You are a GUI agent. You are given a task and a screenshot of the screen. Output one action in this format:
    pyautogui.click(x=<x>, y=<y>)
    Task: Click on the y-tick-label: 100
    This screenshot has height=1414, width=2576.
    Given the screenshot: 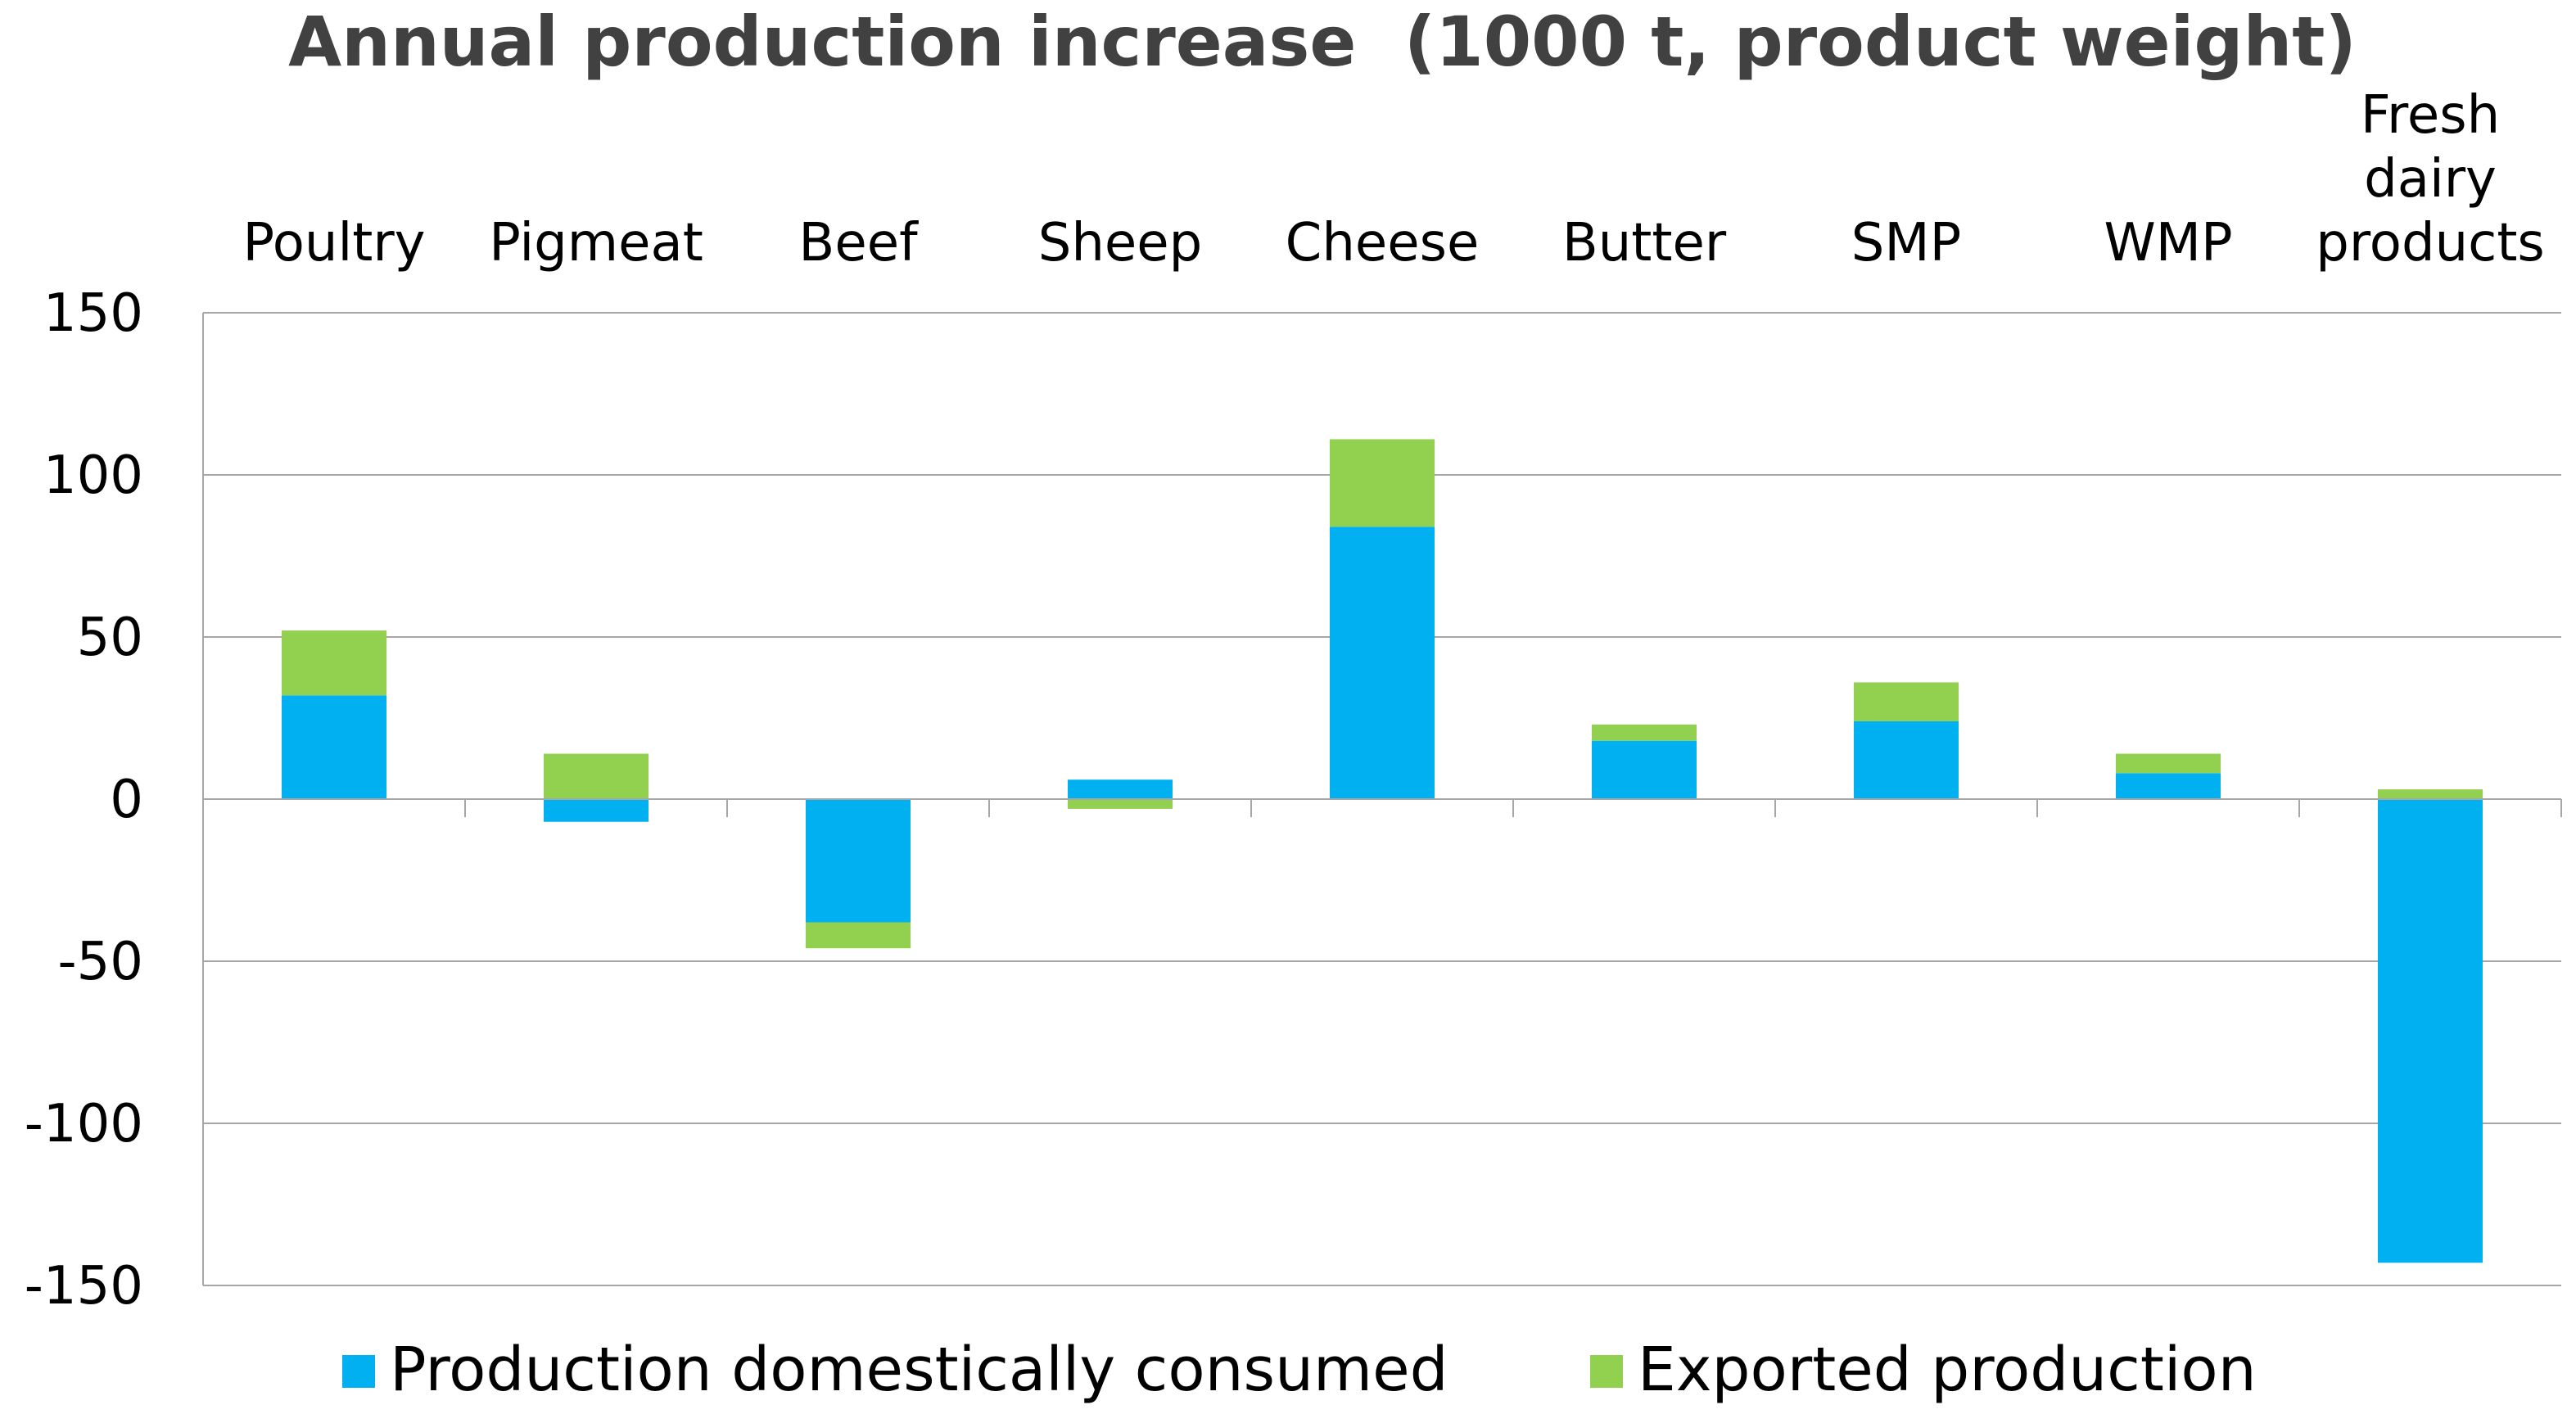 What is the action you would take?
    pyautogui.click(x=93, y=476)
    